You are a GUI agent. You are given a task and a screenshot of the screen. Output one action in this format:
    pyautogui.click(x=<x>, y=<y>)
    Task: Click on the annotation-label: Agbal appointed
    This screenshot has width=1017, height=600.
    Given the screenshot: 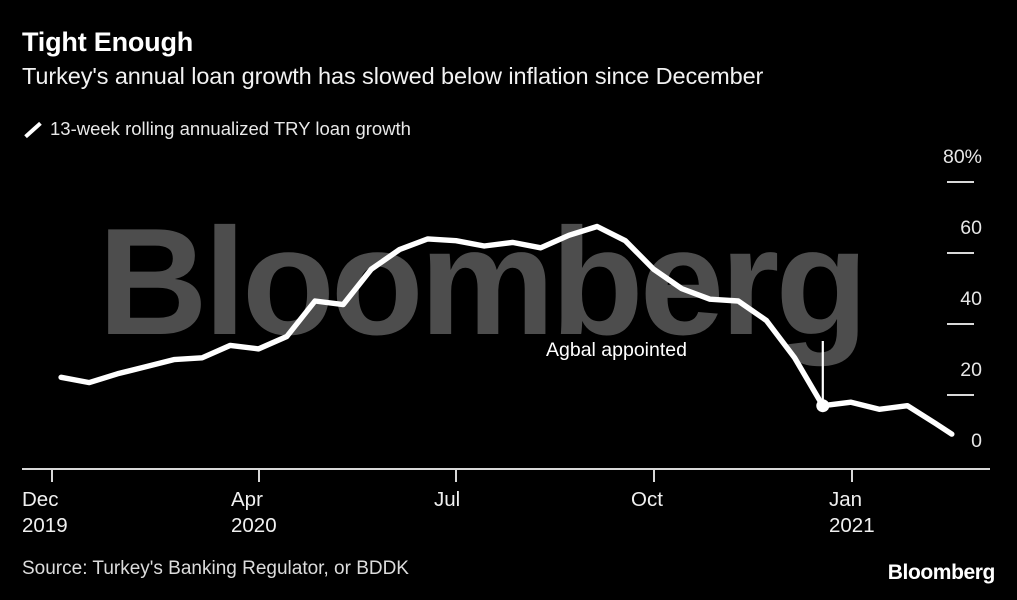 What is the action you would take?
    pyautogui.click(x=616, y=350)
    